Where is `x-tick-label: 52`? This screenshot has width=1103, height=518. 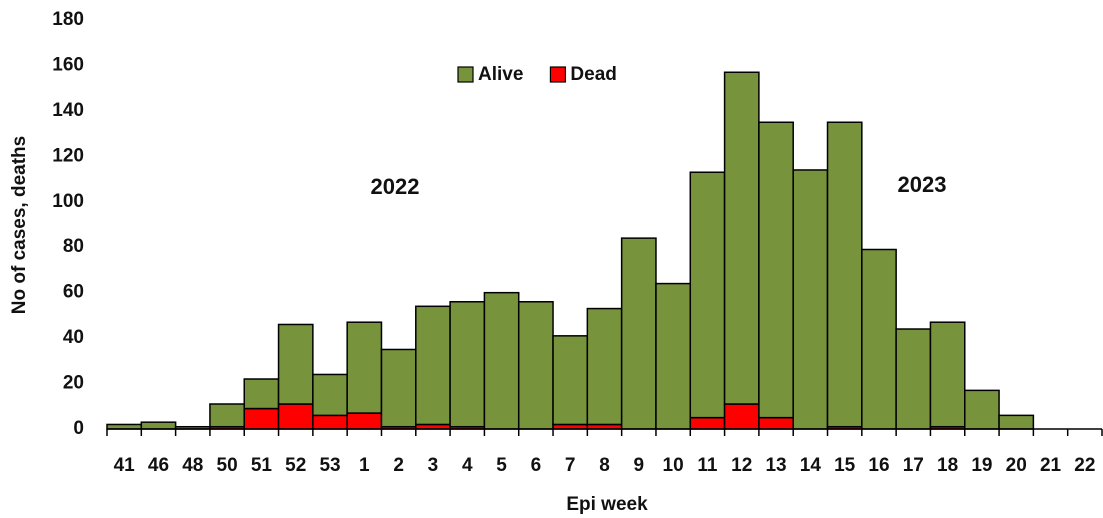
x-tick-label: 52 is located at coordinates (295, 465).